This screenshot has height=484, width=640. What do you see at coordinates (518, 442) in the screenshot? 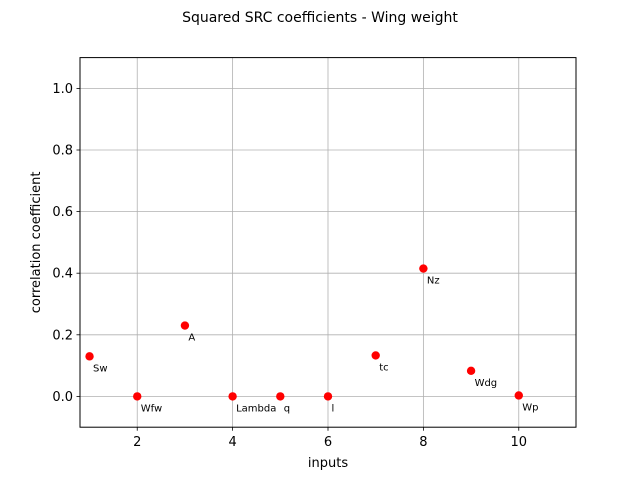
I see `x-tick-label: 10` at bounding box center [518, 442].